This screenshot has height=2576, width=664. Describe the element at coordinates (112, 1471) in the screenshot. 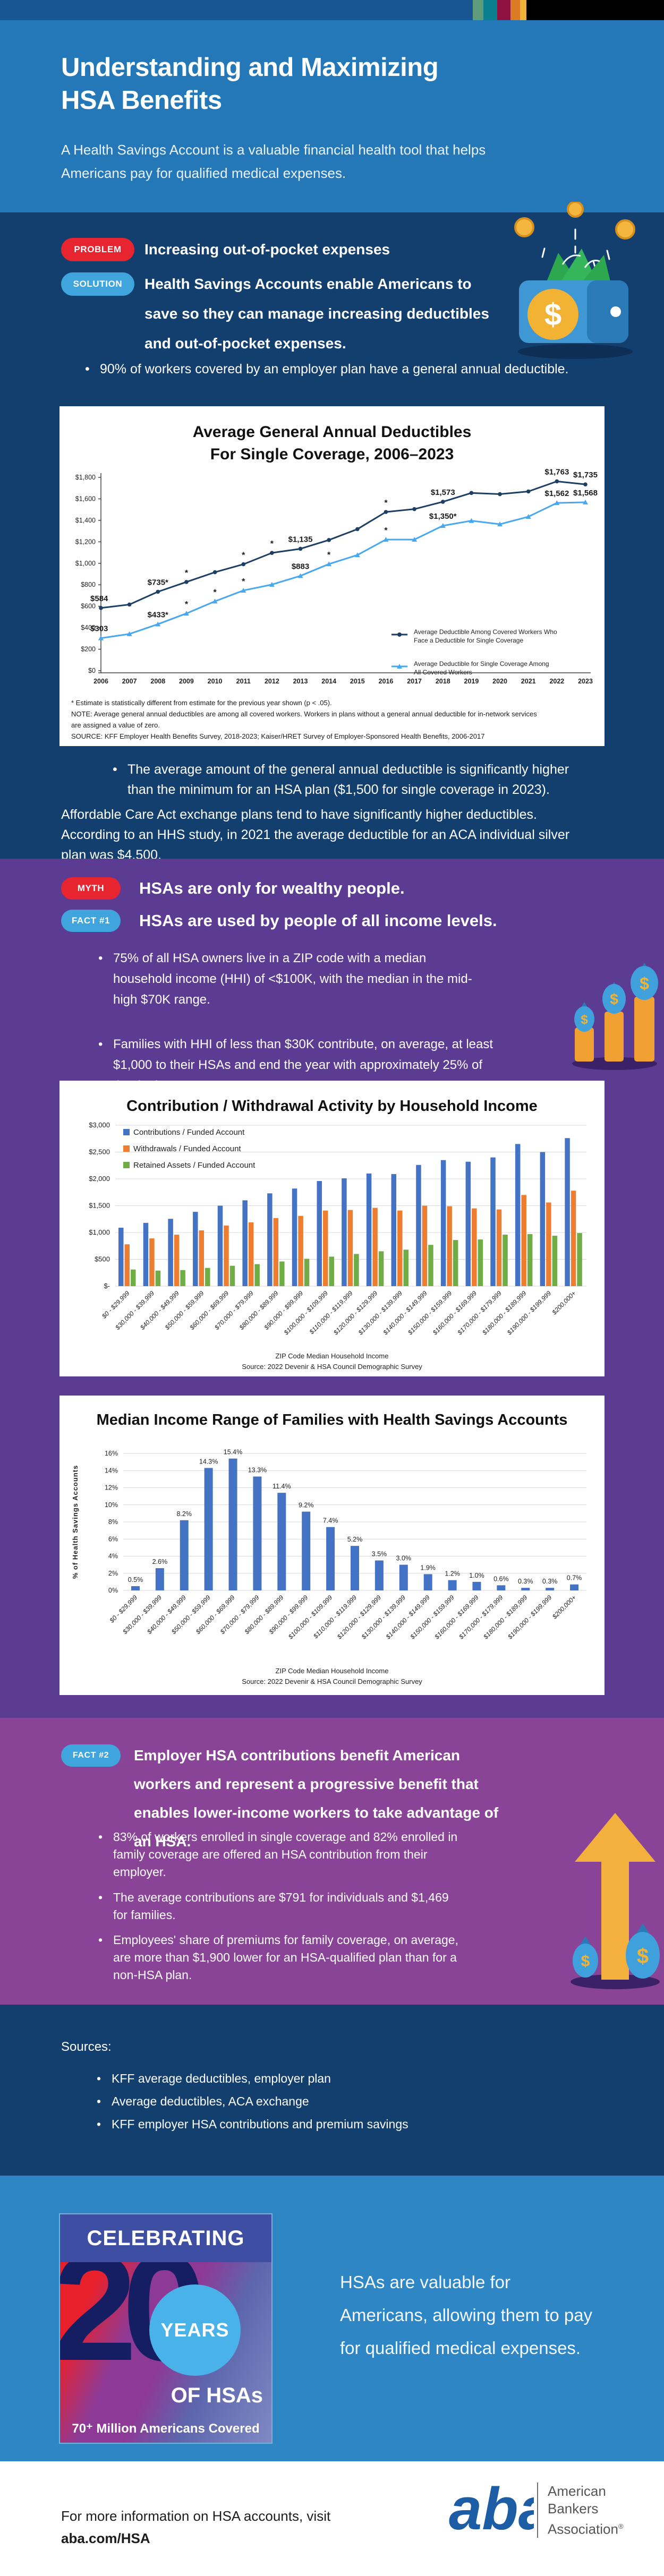

I see `svg-text: 14%` at that location.